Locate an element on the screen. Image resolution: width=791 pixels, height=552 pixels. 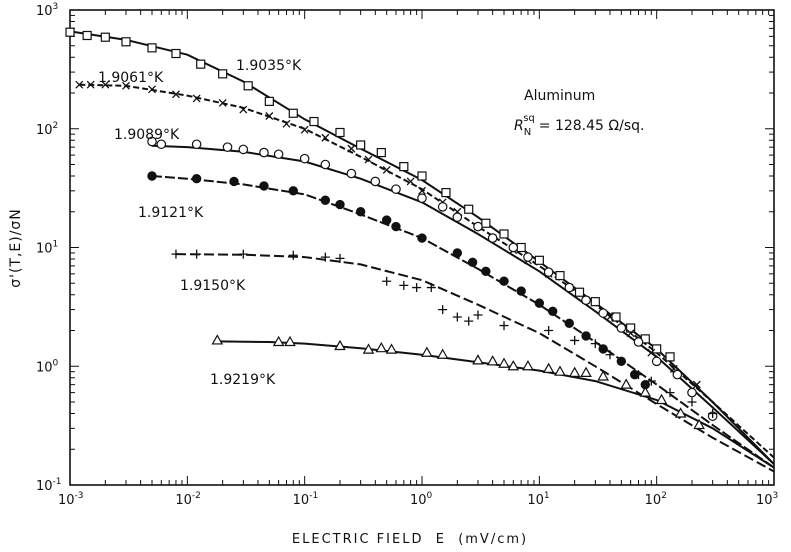
x-tick-label: 10³ is located at coordinates (767, 499).